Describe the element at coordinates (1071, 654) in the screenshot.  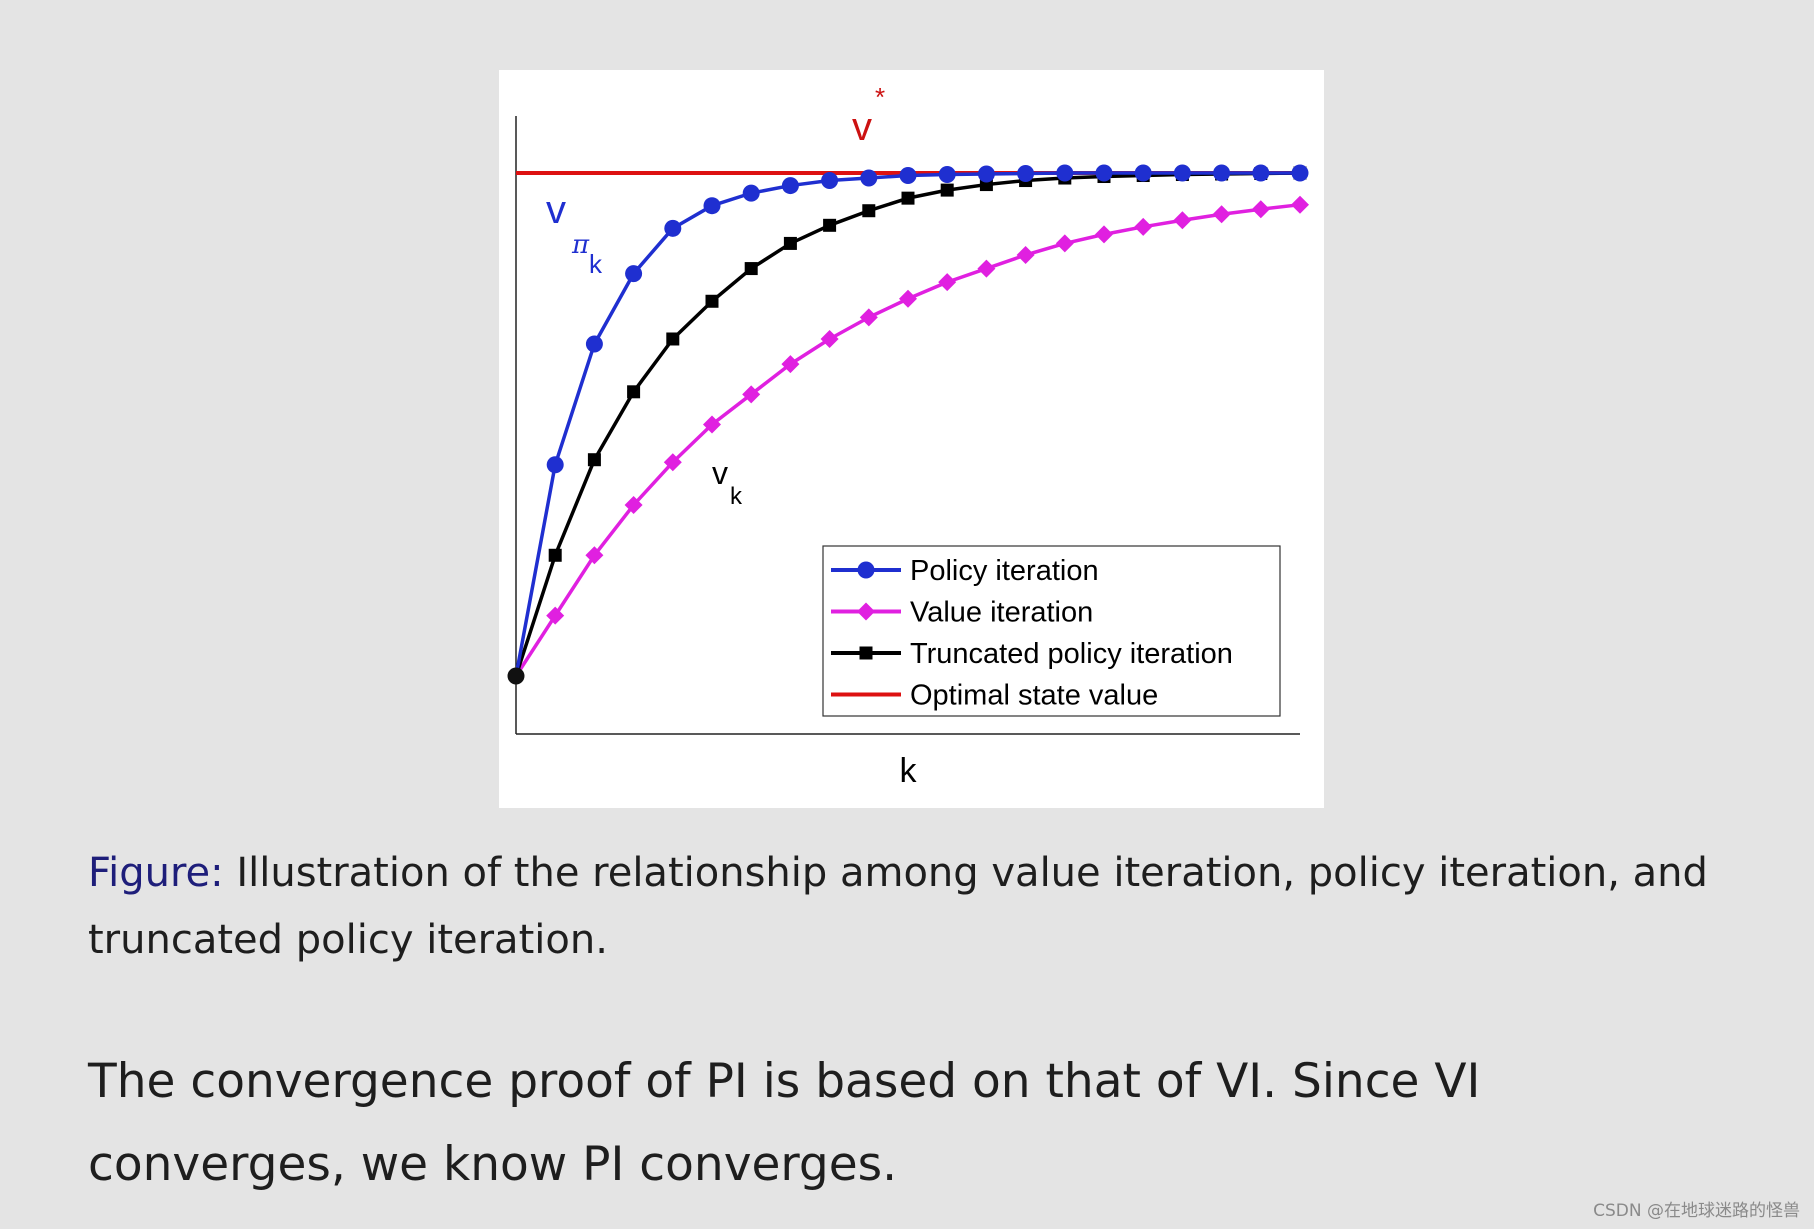
I see `legend-label: Truncated policy iteration` at that location.